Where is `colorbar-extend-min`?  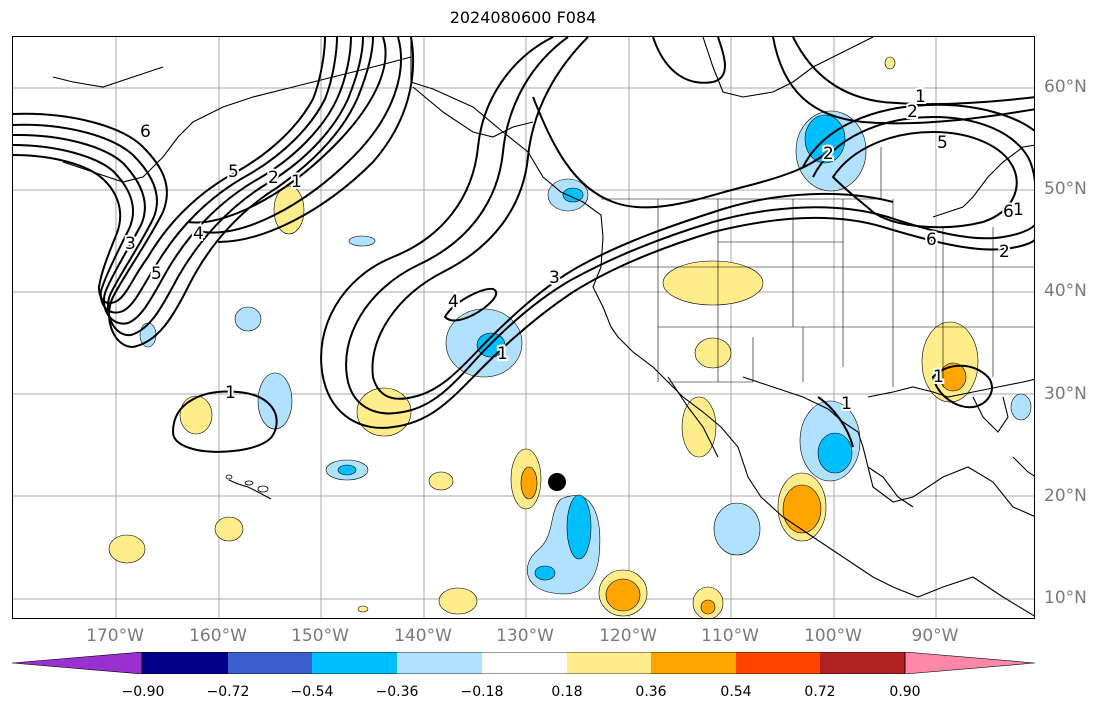 colorbar-extend-min is located at coordinates (77, 663).